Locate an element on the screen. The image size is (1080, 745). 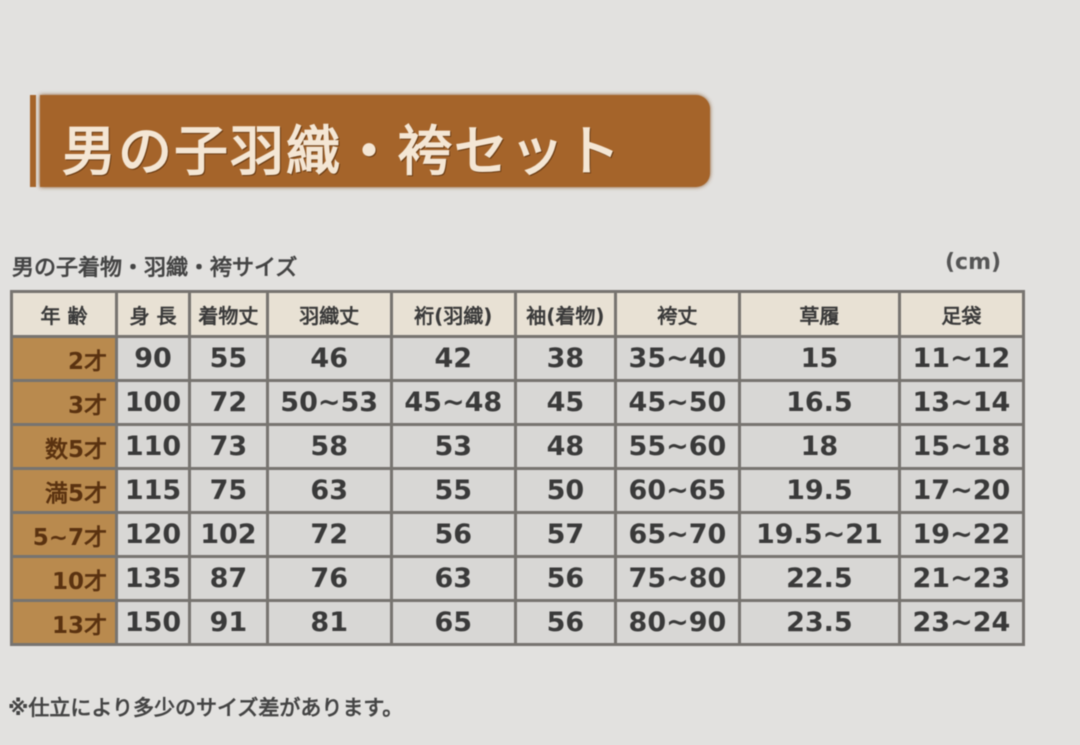
column-header: 袖(着物) is located at coordinates (565, 314).